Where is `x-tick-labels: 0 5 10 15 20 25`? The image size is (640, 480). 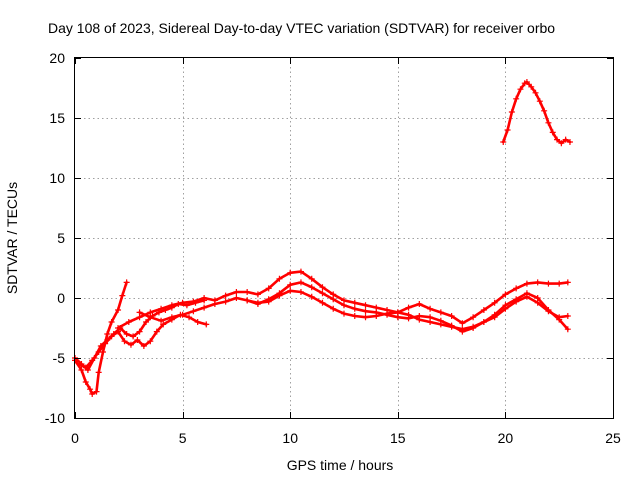 x-tick-labels: 0 5 10 15 20 25 is located at coordinates (346, 438).